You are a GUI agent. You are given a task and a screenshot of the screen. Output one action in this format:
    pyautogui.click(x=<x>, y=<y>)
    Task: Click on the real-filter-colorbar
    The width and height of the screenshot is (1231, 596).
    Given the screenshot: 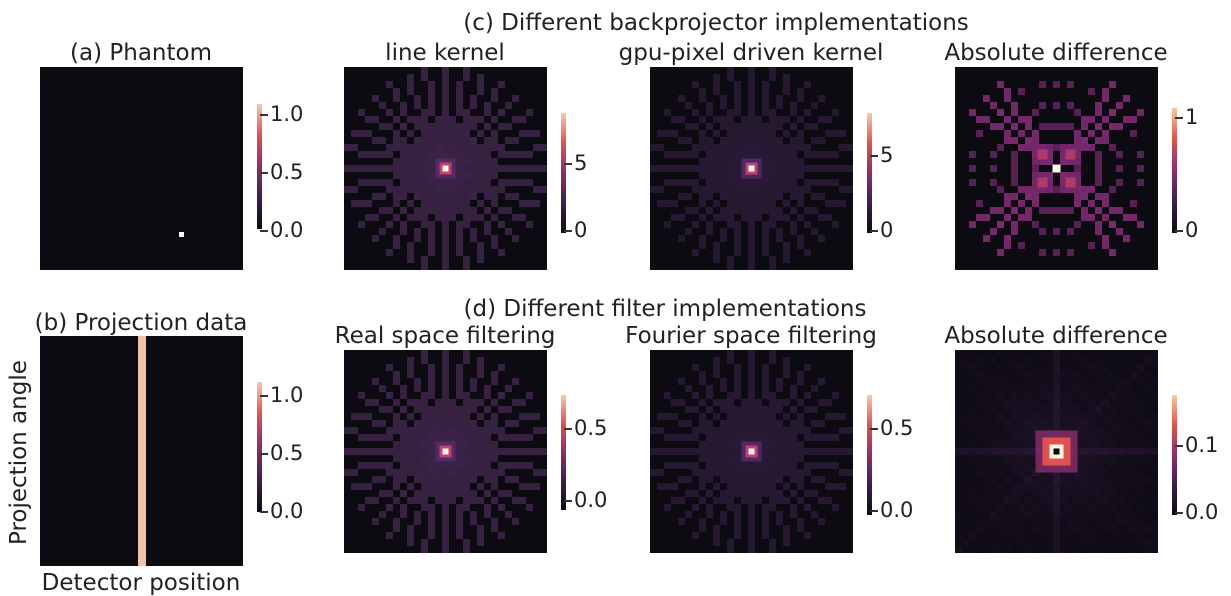 What is the action you would take?
    pyautogui.click(x=563, y=452)
    